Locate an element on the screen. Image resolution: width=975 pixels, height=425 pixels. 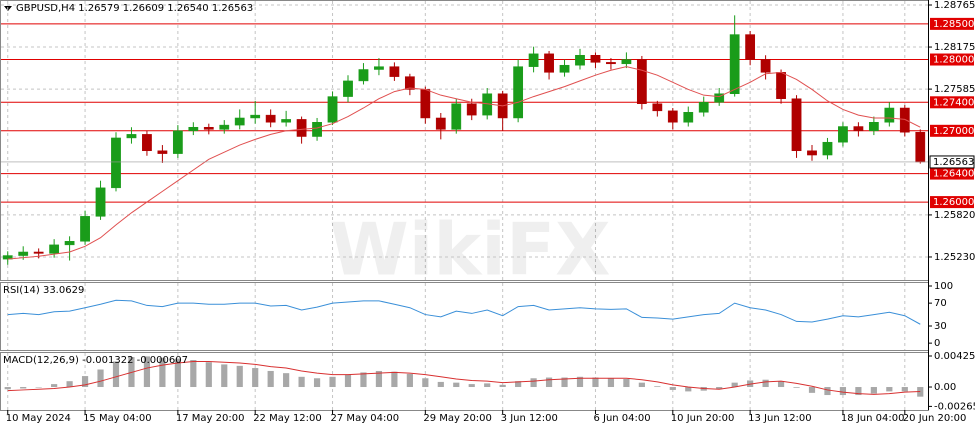
y-tick-label: 0 is located at coordinates (937, 343).